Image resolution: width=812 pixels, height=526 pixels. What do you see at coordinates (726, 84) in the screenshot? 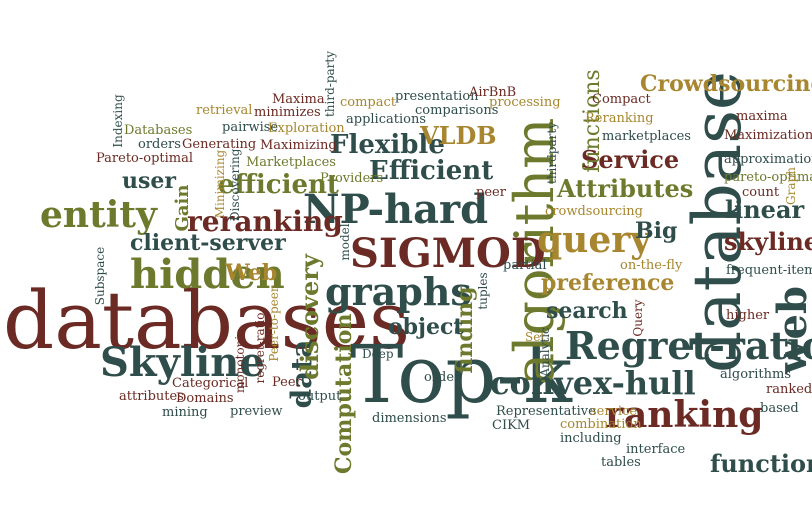
I see `word-crowdsourcing: Crowdsourcing` at bounding box center [726, 84].